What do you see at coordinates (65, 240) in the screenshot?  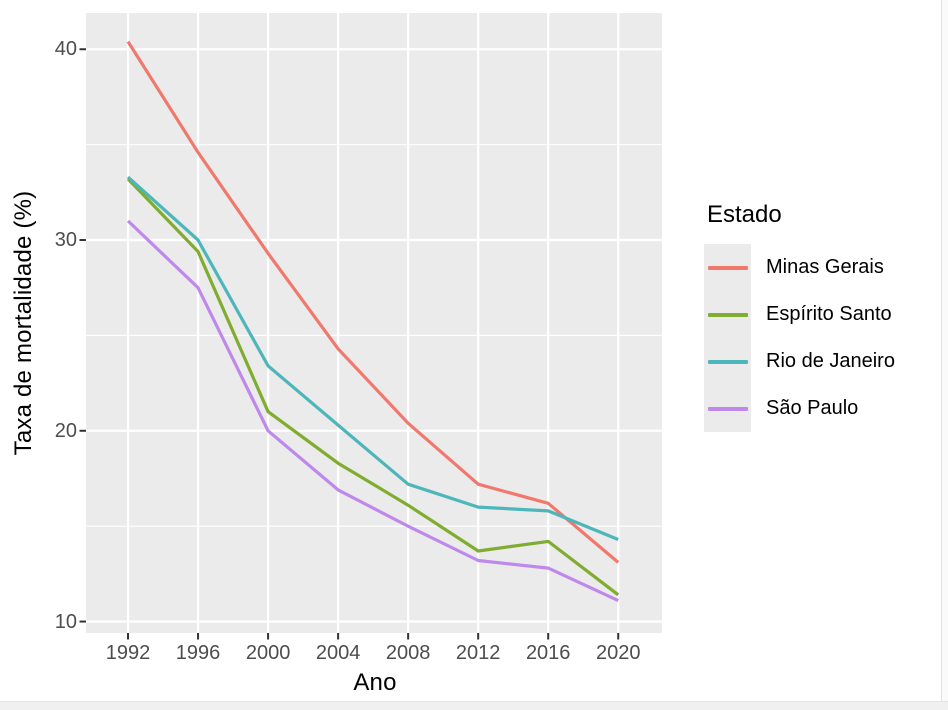 I see `y-tick-label: 30` at bounding box center [65, 240].